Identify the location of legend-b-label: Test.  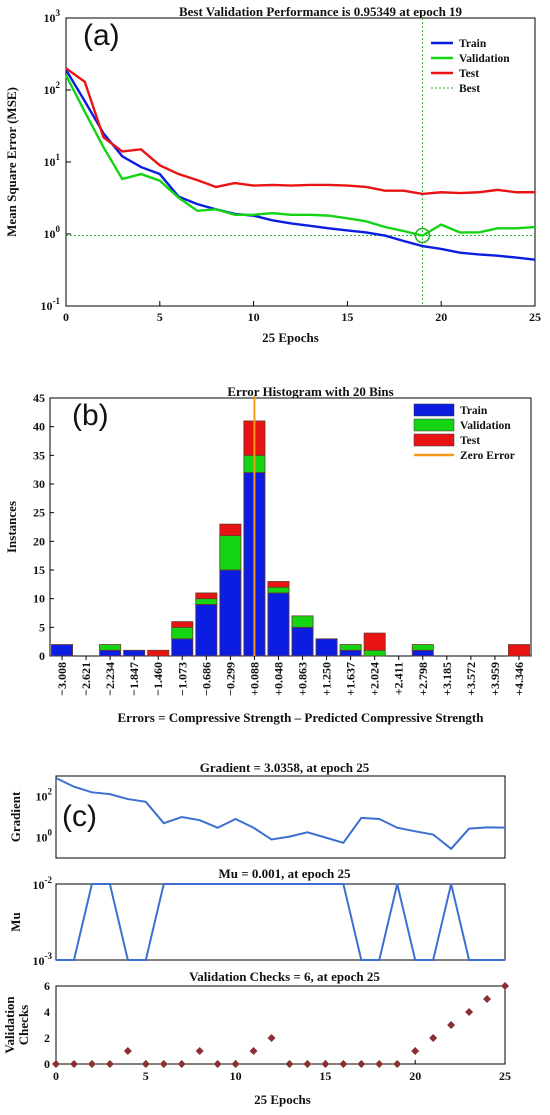
(470, 441).